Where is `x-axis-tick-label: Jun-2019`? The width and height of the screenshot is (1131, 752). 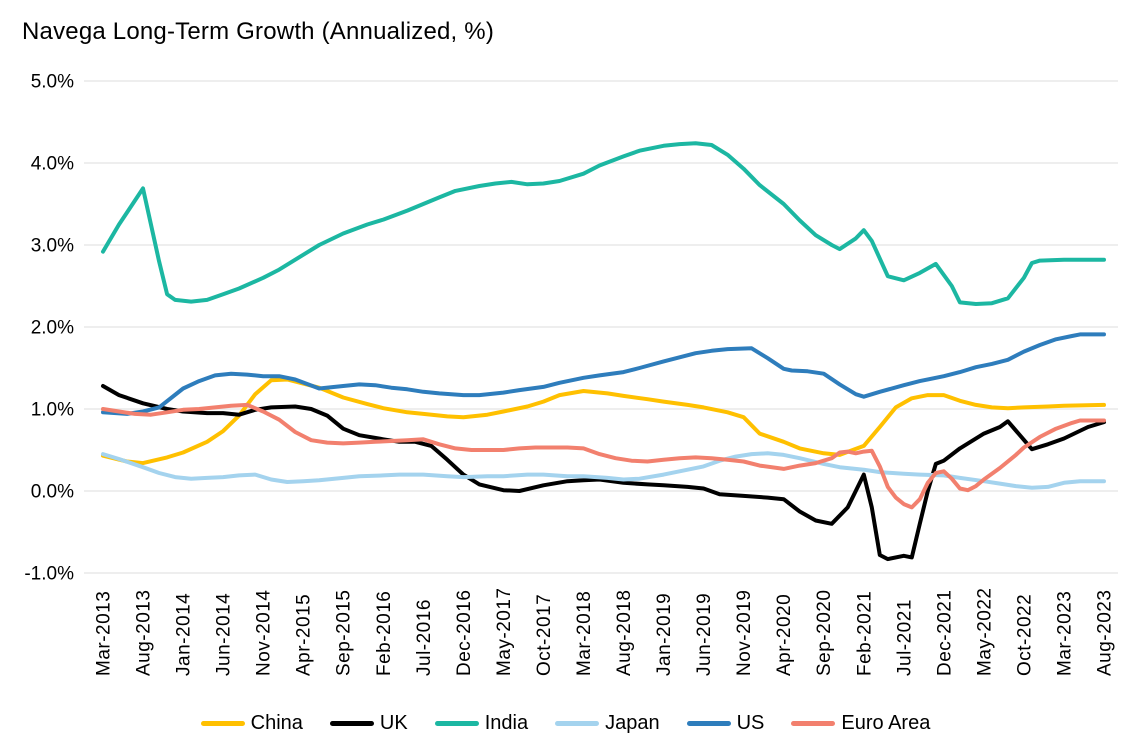
x-axis-tick-label: Jun-2019 is located at coordinates (704, 634).